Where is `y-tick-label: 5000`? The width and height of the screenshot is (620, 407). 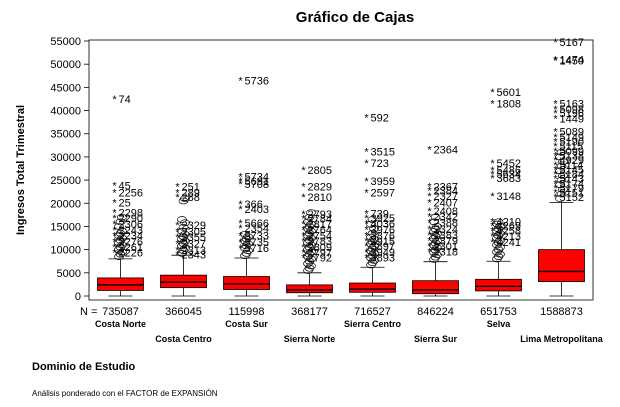
y-tick-label: 5000 is located at coordinates (69, 274).